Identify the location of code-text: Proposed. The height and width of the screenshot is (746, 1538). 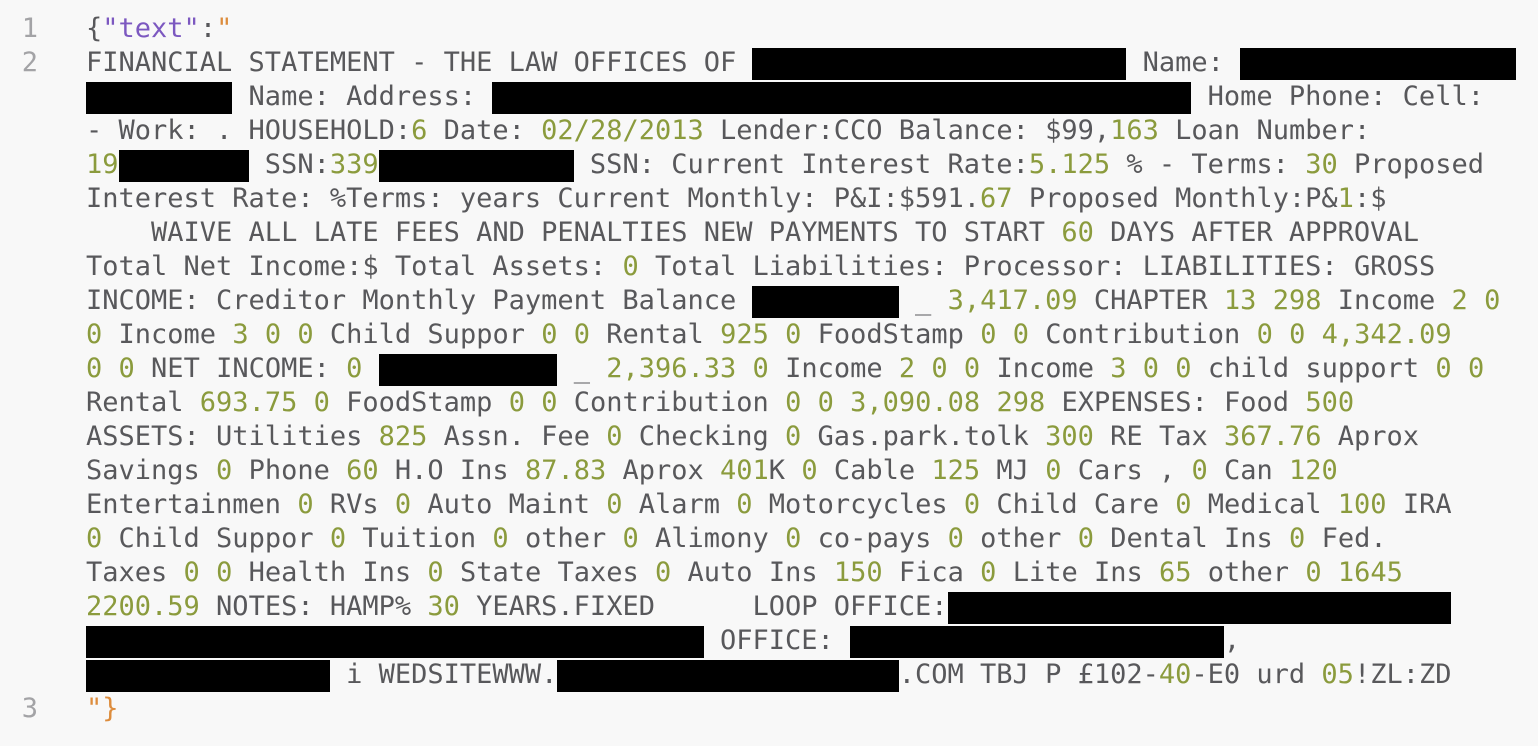
(1411, 164).